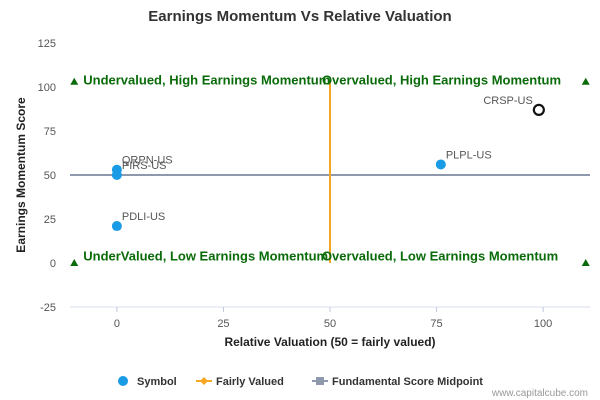  What do you see at coordinates (543, 324) in the screenshot?
I see `x-tick-label: 100` at bounding box center [543, 324].